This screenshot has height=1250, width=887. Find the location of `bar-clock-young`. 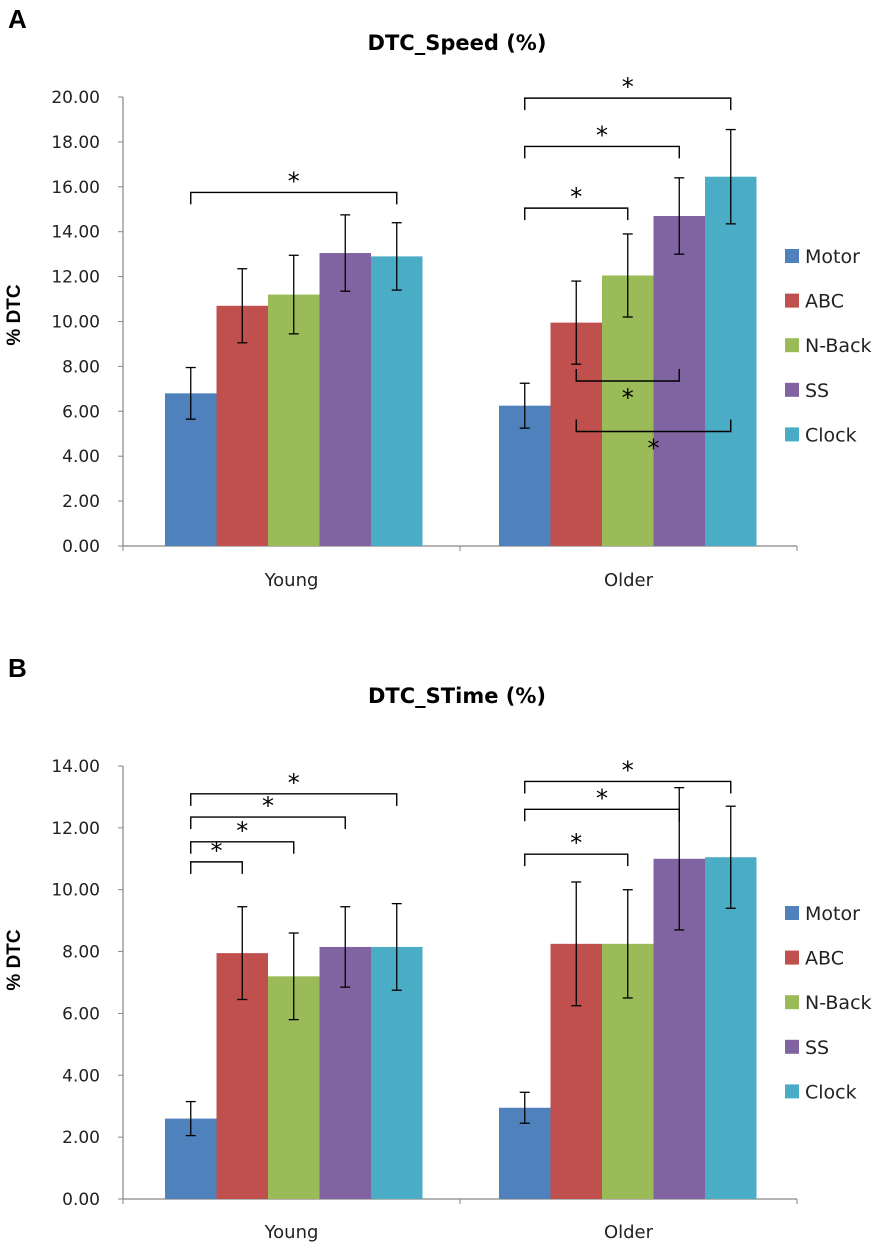

bar-clock-young is located at coordinates (397, 401).